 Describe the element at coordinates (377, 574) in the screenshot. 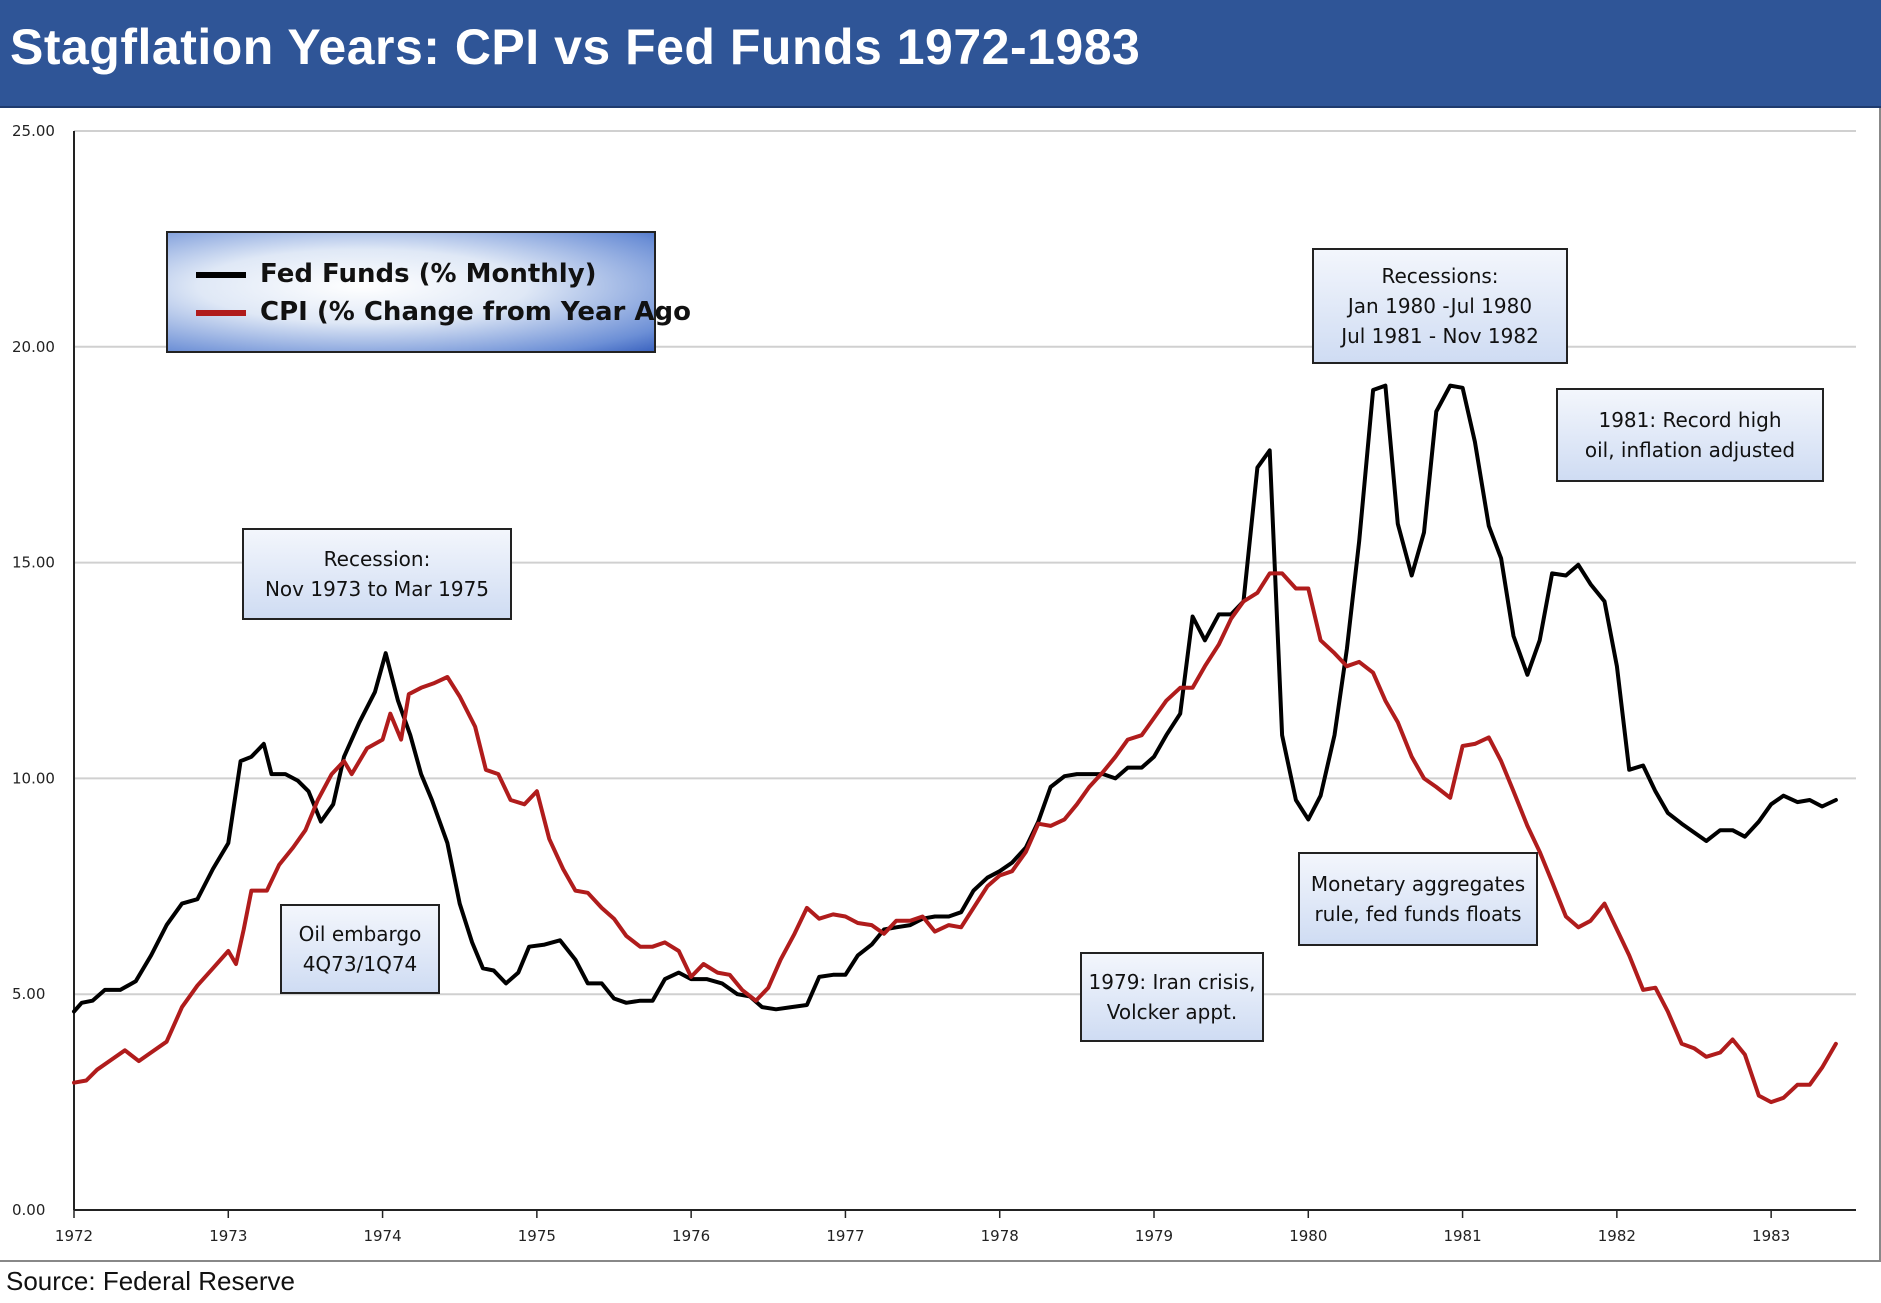

I see `annotation-recession-1973: Recession: Nov 1973 to Mar 1975` at that location.